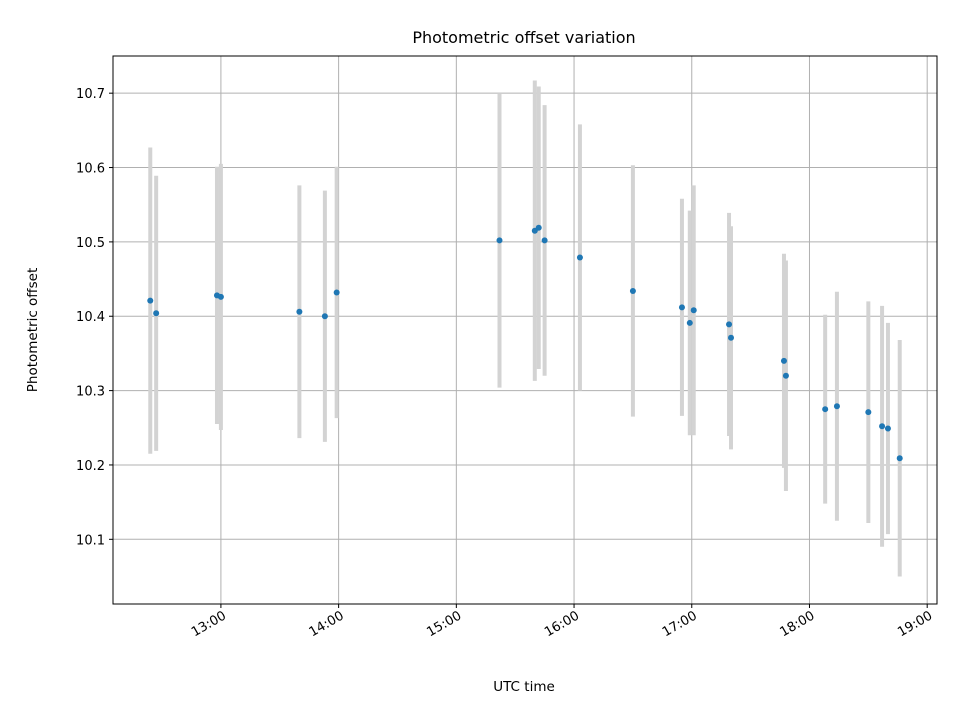 The width and height of the screenshot is (960, 725). What do you see at coordinates (680, 624) in the screenshot?
I see `x-tick-label: 17:00` at bounding box center [680, 624].